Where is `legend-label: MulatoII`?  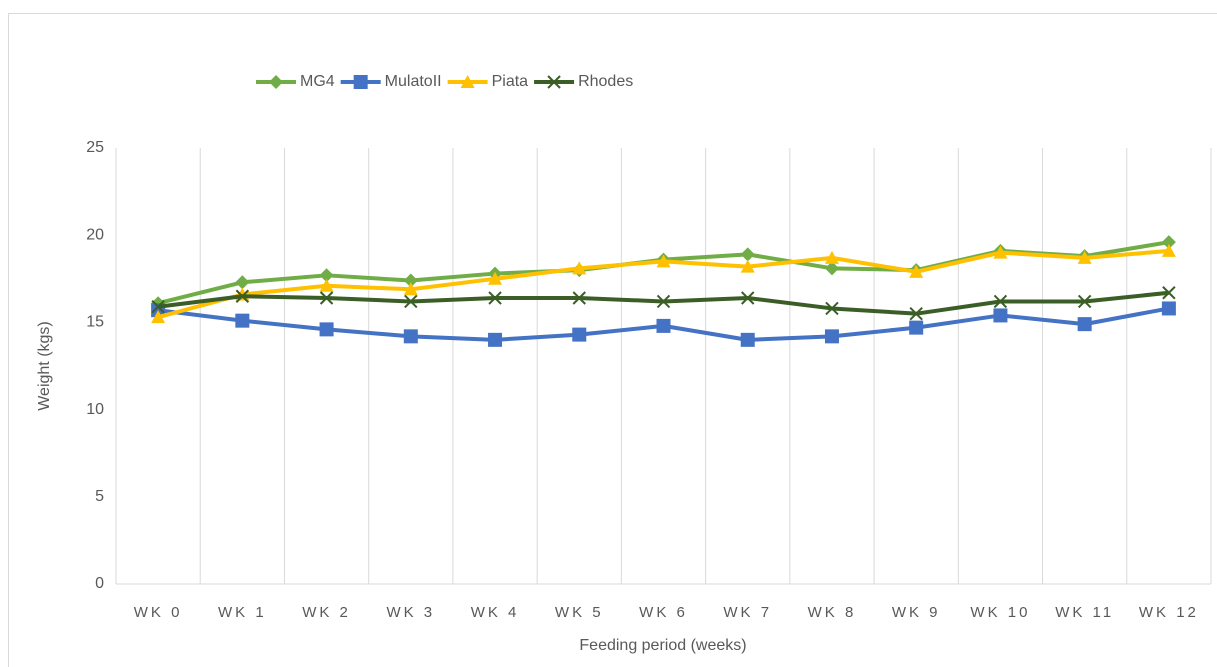 legend-label: MulatoII is located at coordinates (413, 81).